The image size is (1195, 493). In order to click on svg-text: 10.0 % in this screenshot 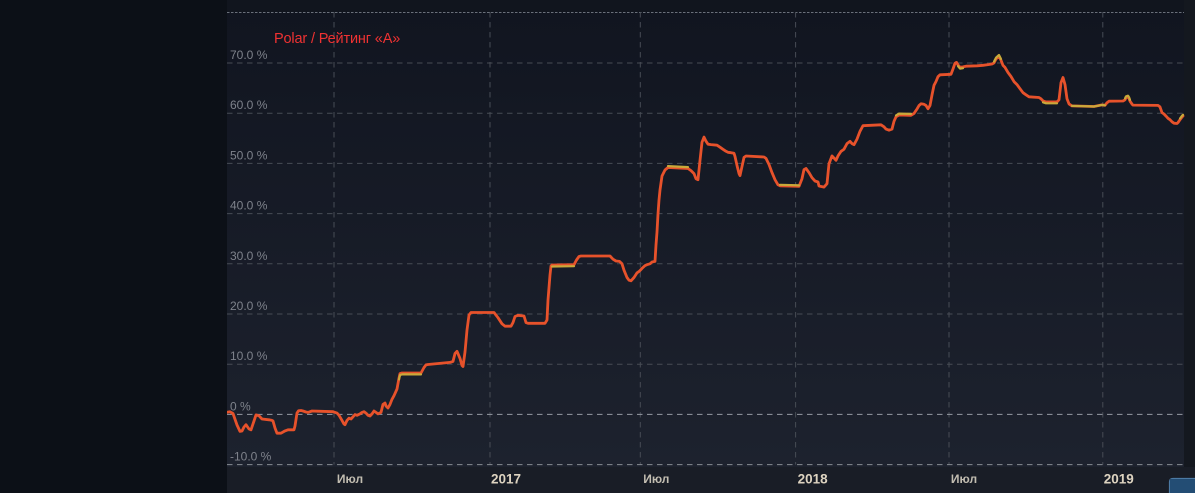, I will do `click(249, 356)`.